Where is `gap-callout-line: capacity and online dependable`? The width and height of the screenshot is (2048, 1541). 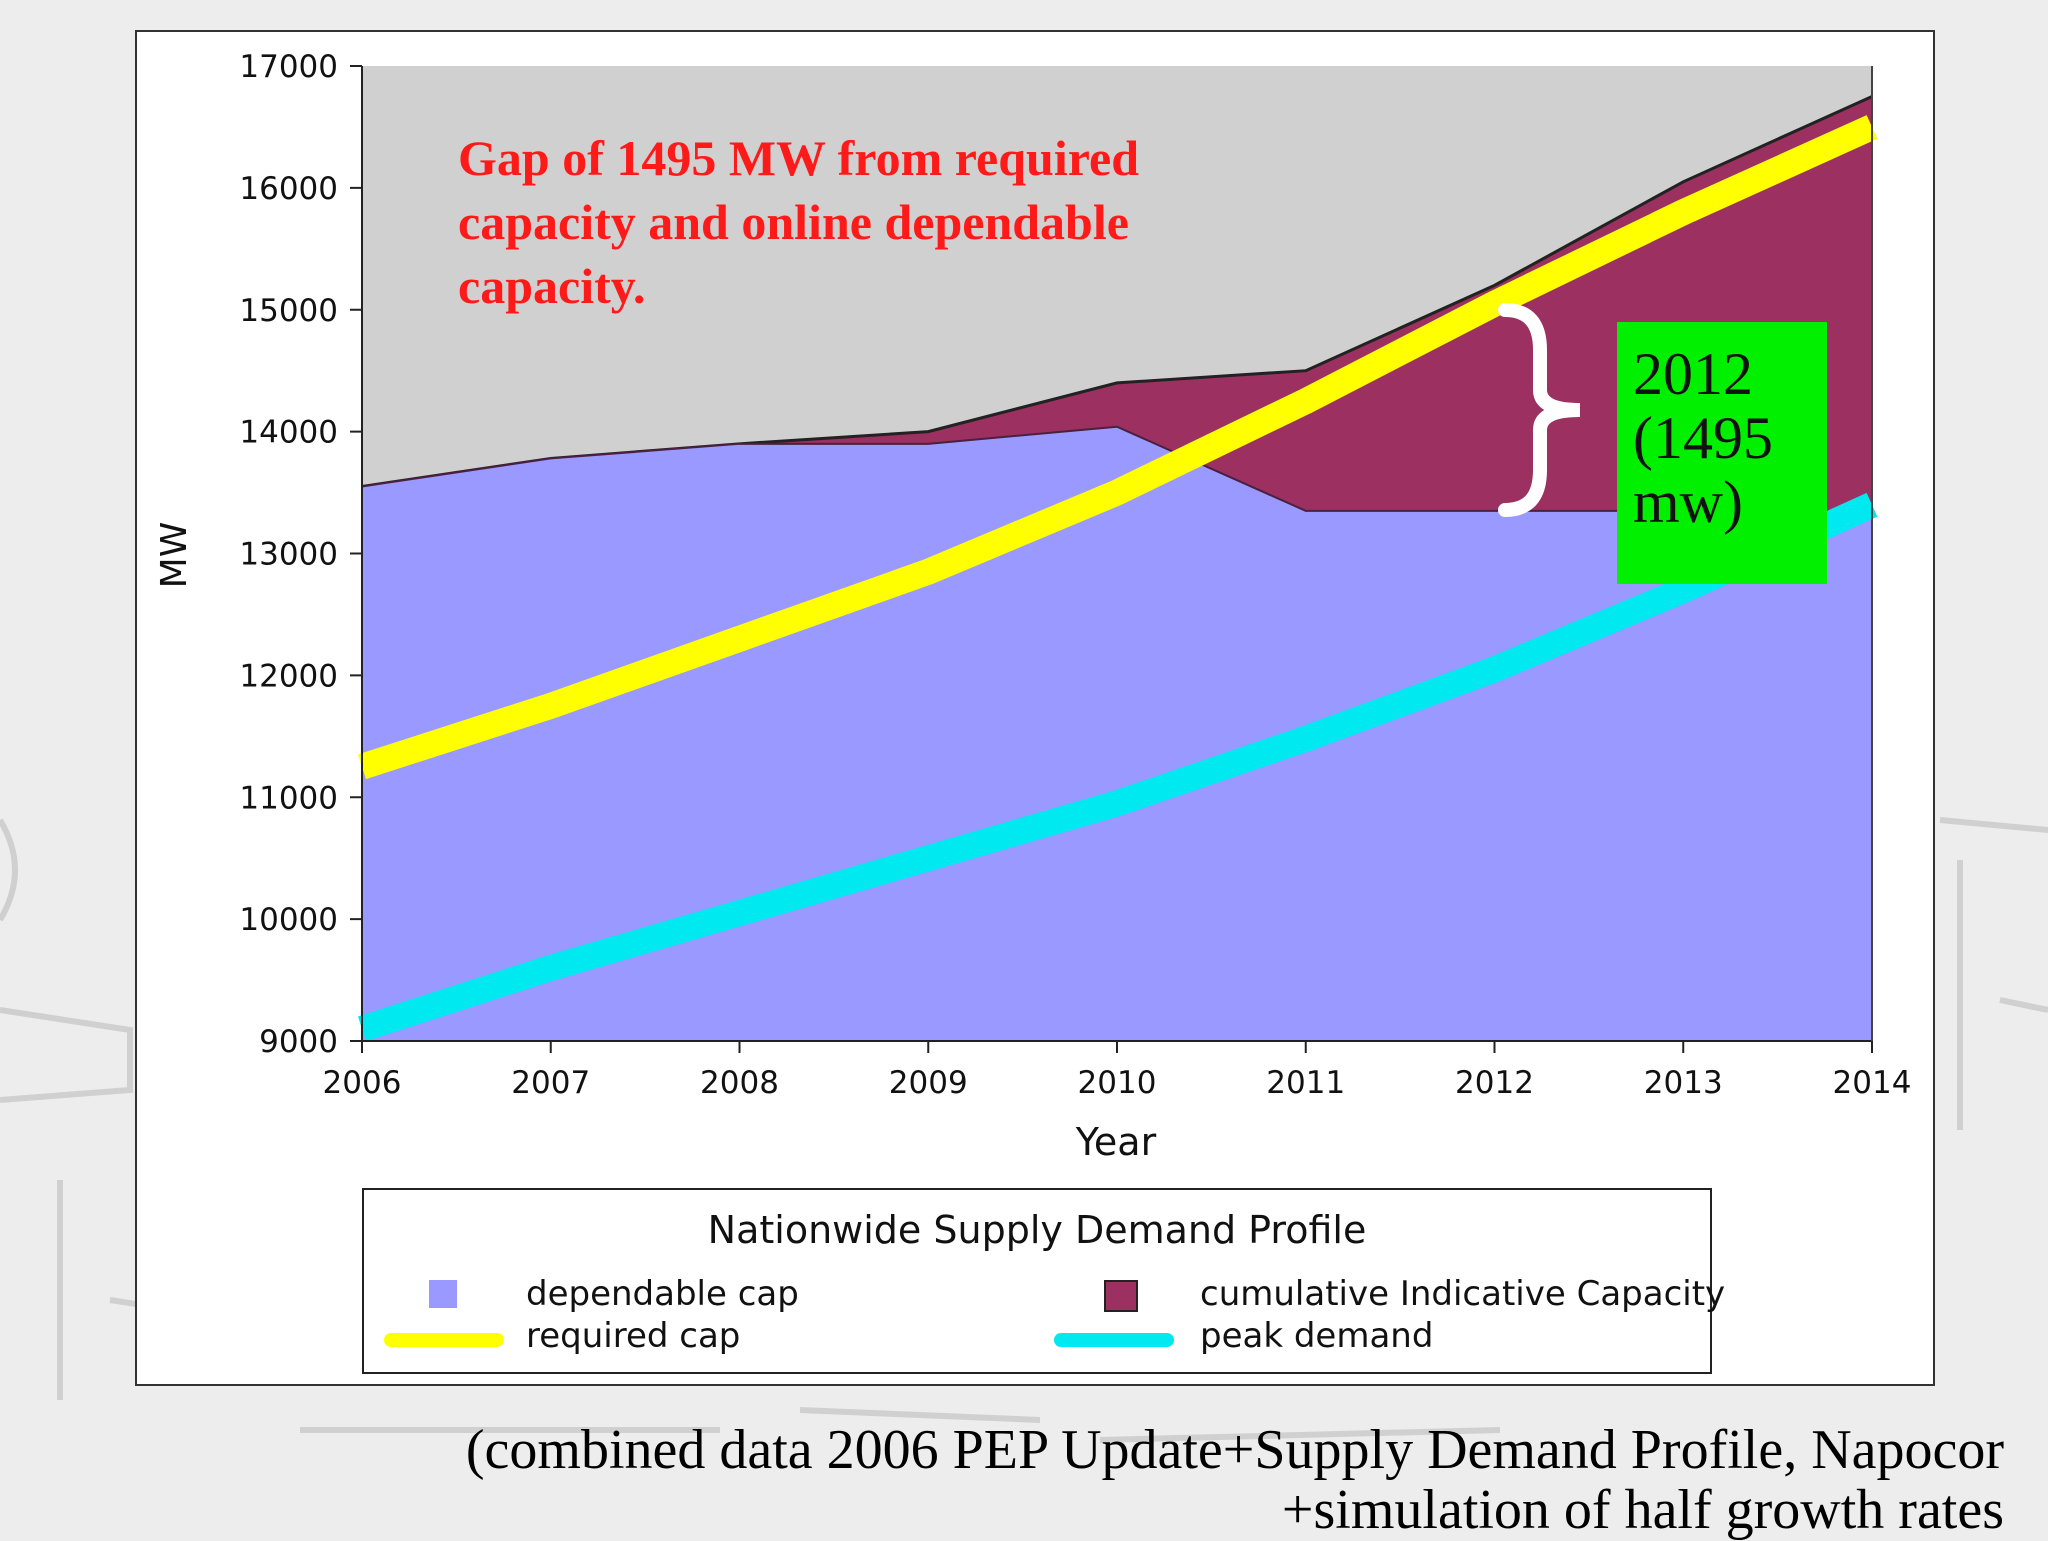
gap-callout-line: capacity and online dependable is located at coordinates (793, 222).